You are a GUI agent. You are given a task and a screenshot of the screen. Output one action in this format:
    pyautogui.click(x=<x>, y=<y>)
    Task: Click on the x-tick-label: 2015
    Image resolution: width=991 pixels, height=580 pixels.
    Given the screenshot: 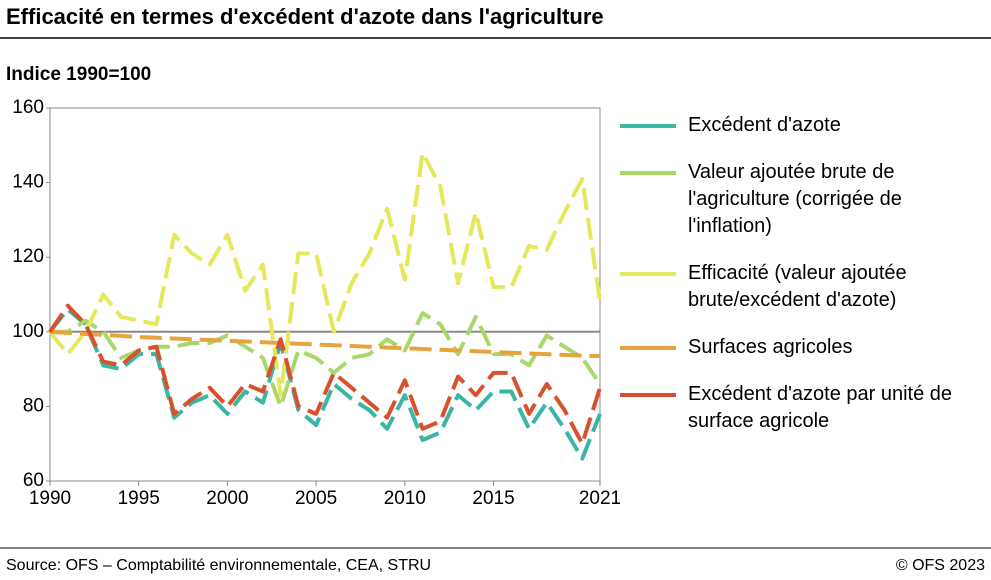 What is the action you would take?
    pyautogui.click(x=493, y=498)
    